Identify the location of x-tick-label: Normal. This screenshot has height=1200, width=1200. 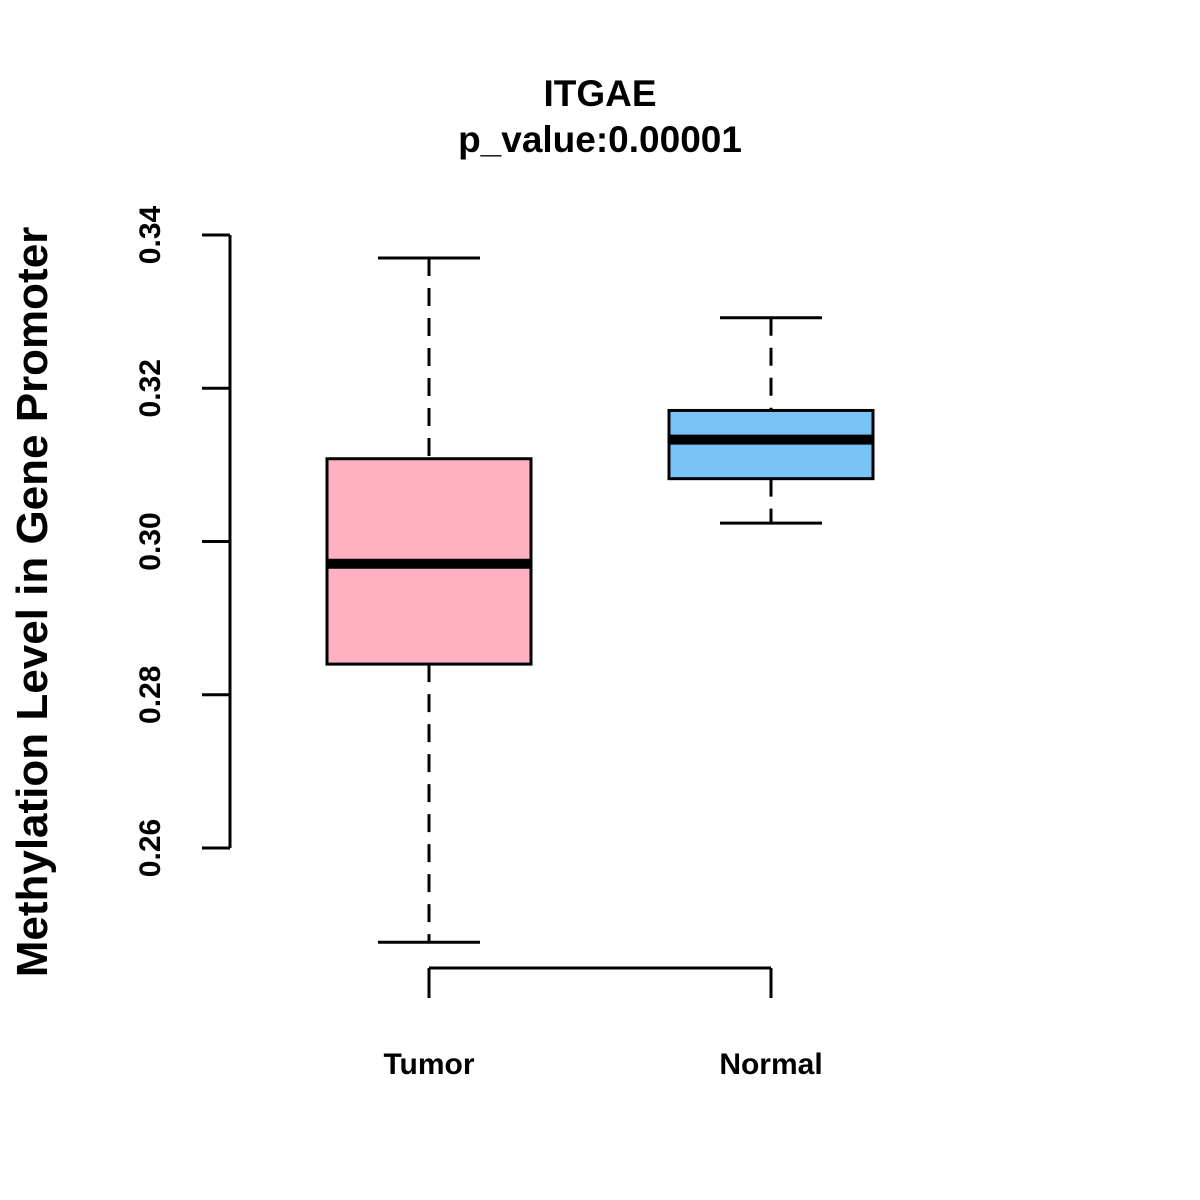
(770, 1064).